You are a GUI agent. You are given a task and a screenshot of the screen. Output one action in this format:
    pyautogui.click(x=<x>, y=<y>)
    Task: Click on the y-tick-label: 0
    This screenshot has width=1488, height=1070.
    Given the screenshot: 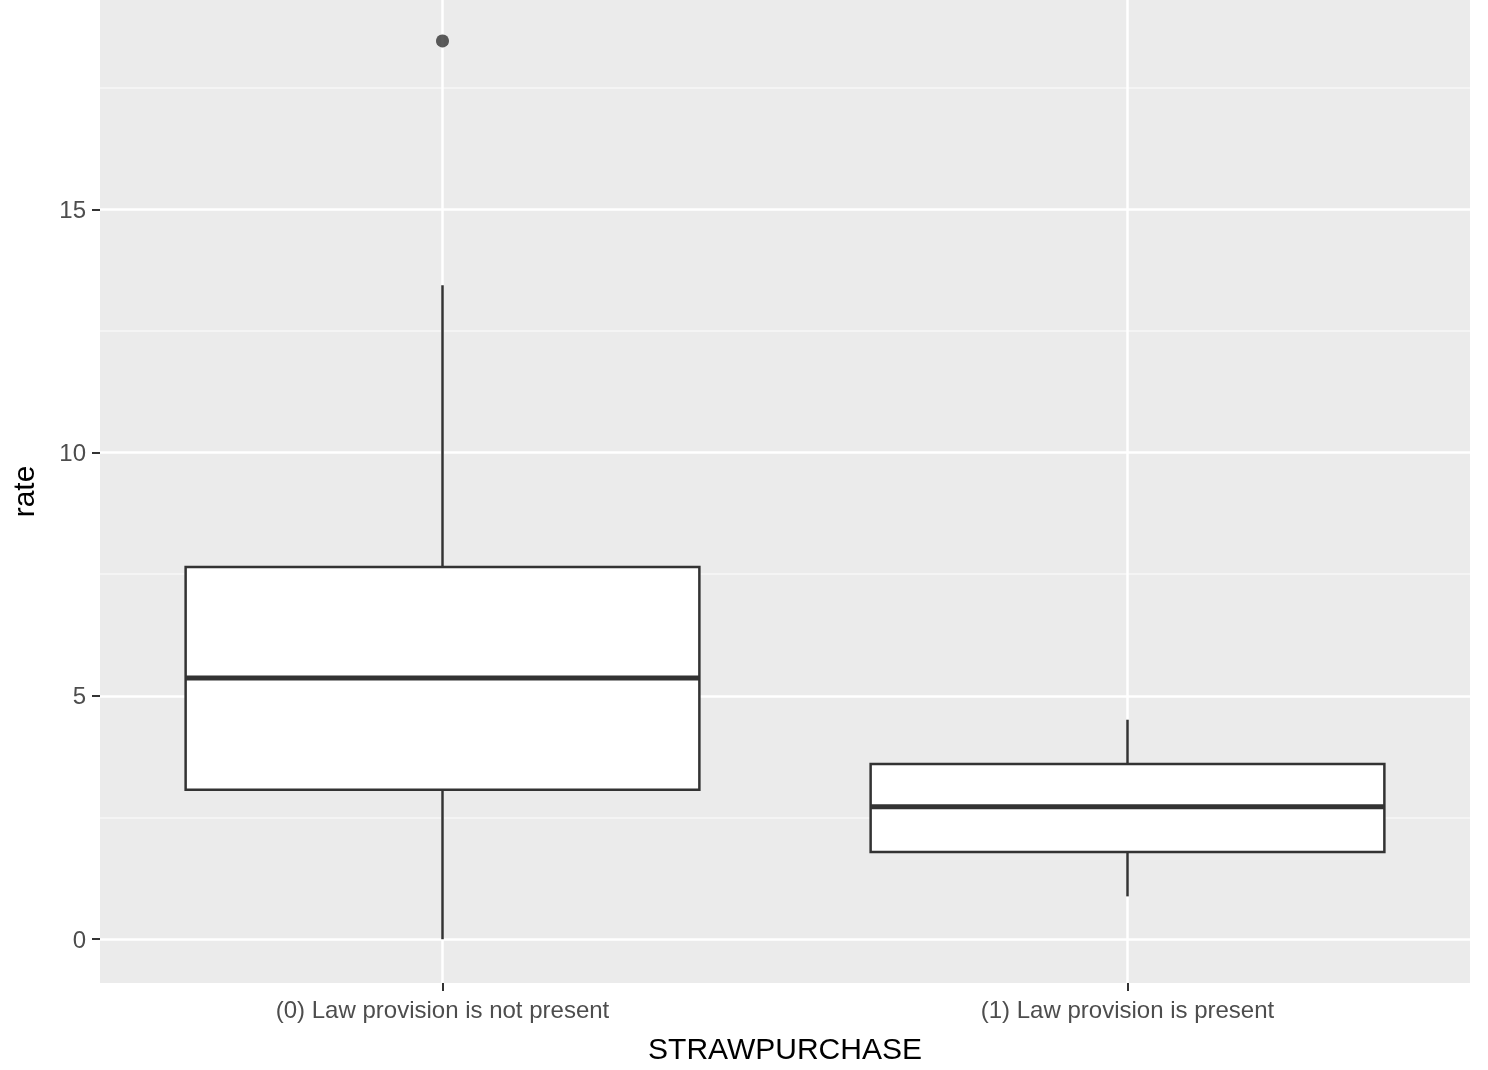 What is the action you would take?
    pyautogui.click(x=79, y=939)
    